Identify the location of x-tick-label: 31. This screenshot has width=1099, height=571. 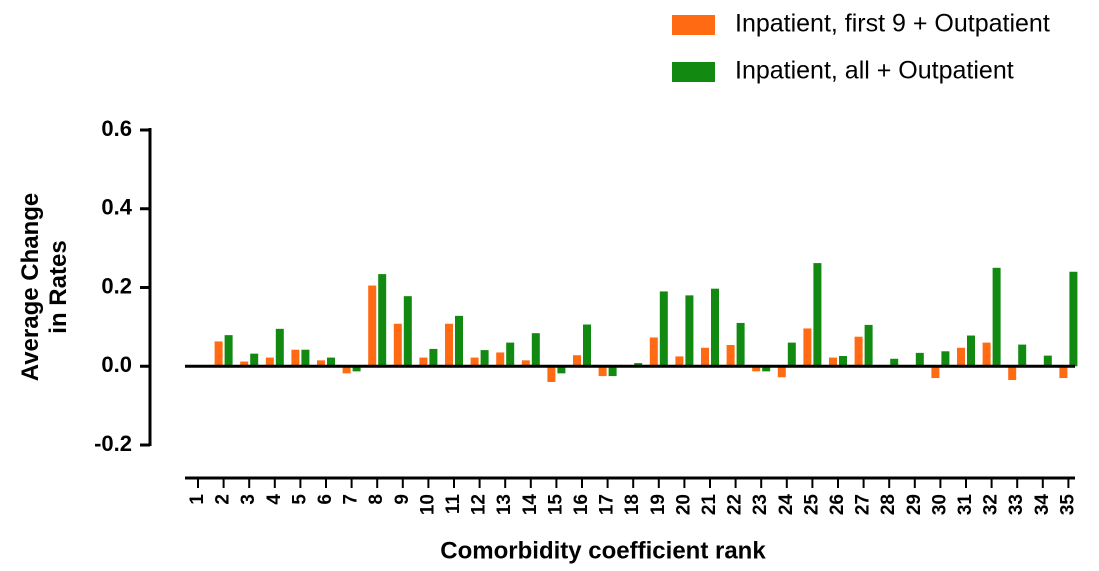
(965, 505).